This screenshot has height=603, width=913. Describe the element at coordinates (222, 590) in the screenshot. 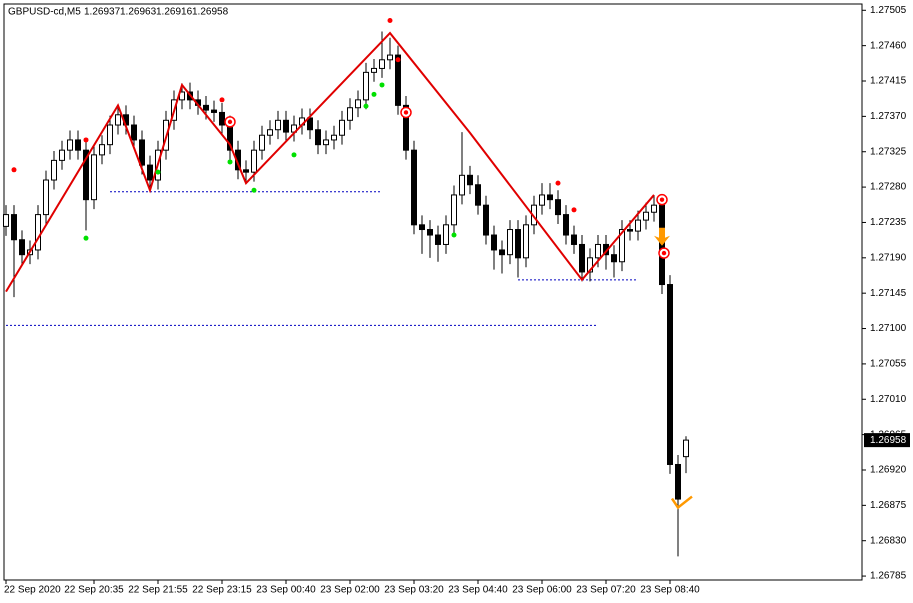

I see `x-tick-label: 22 Sep 23:15` at that location.